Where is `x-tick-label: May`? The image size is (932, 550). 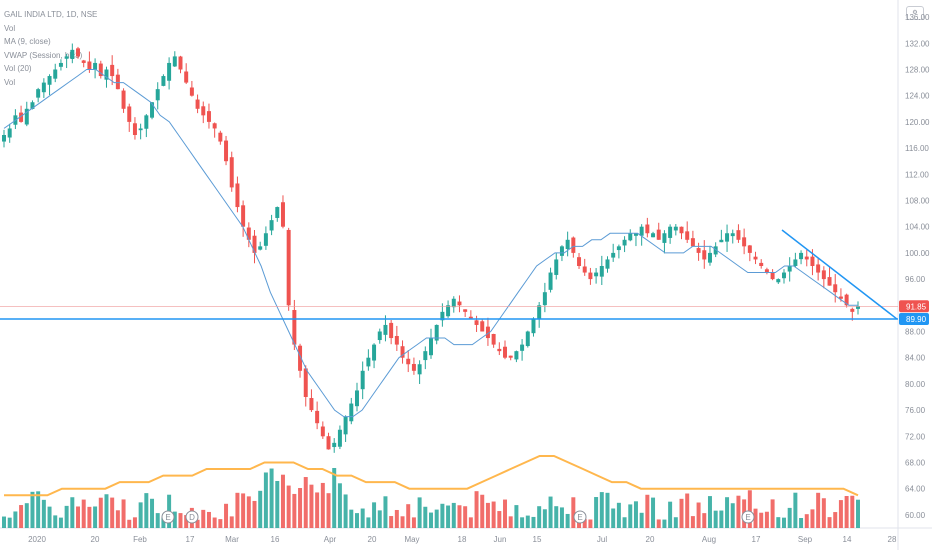 x-tick-label: May is located at coordinates (411, 539).